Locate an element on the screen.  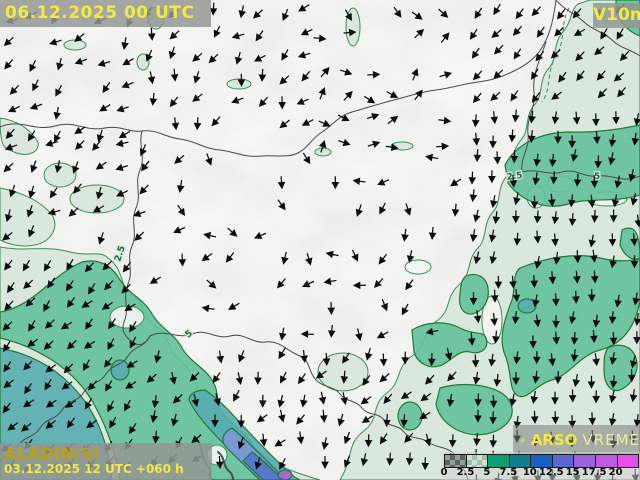
svg-text: 5 is located at coordinates (597, 177).